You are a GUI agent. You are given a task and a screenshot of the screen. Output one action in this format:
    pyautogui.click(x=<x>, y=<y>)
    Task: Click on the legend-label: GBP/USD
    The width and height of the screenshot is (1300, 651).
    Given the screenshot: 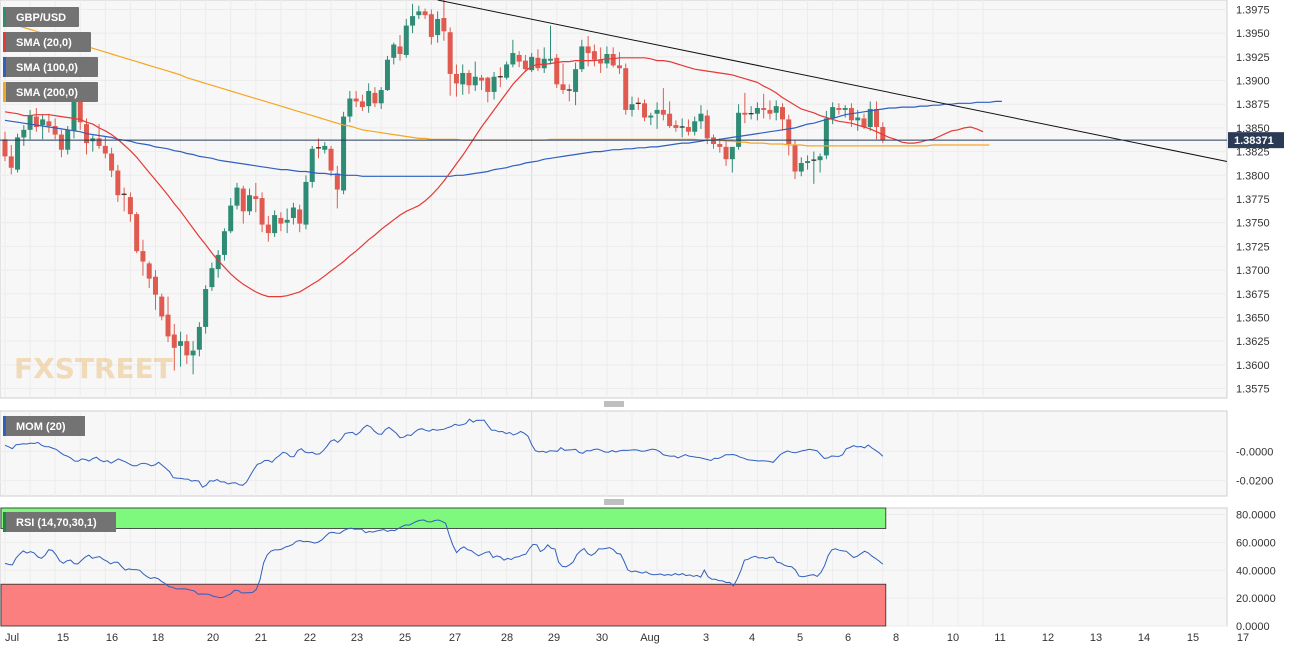 What is the action you would take?
    pyautogui.click(x=41, y=18)
    